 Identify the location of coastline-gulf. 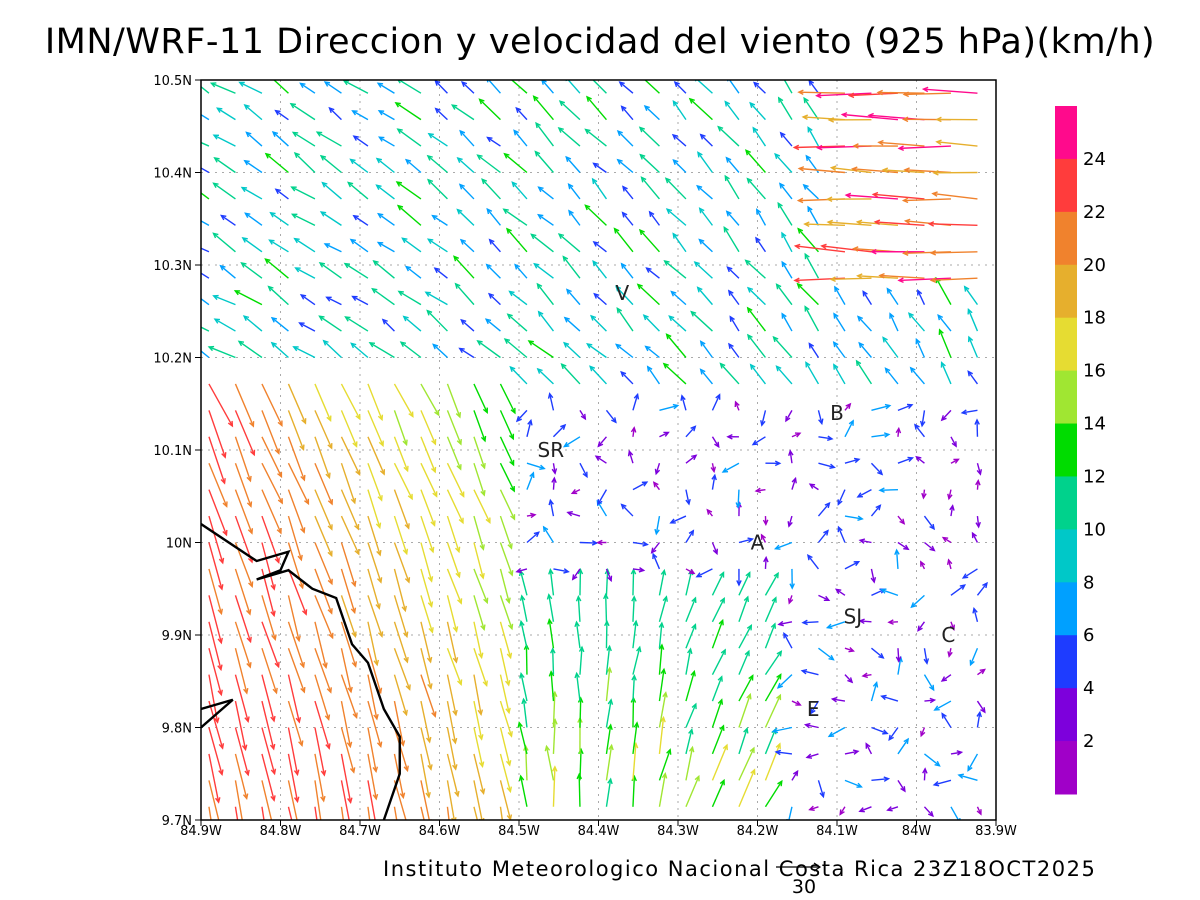
(301, 671).